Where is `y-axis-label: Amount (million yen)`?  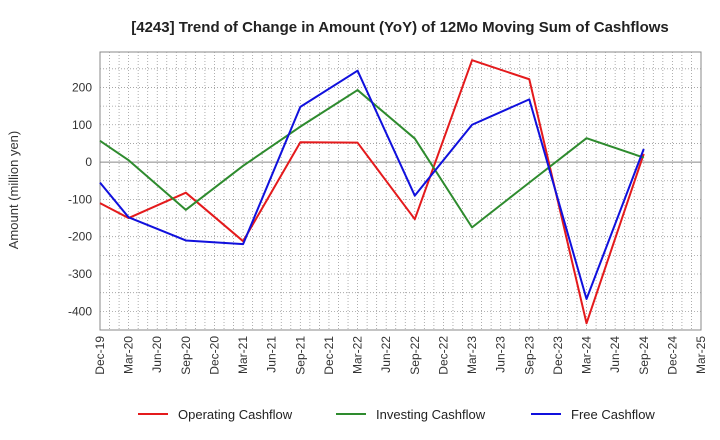
y-axis-label: Amount (million yen) is located at coordinates (13, 190).